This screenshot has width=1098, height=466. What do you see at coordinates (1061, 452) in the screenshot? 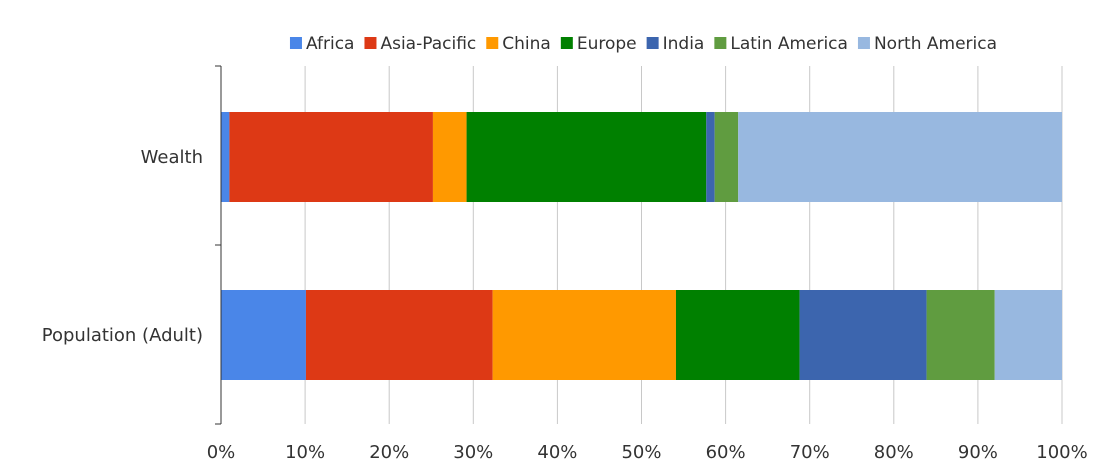
I see `x-tick-label: 100%` at bounding box center [1061, 452].